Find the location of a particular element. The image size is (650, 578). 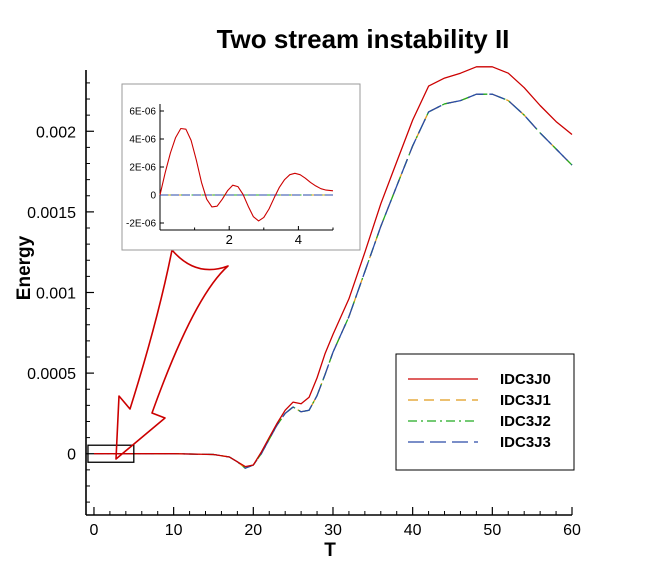

legend-label-idc3j2: IDC3J2 is located at coordinates (525, 421).